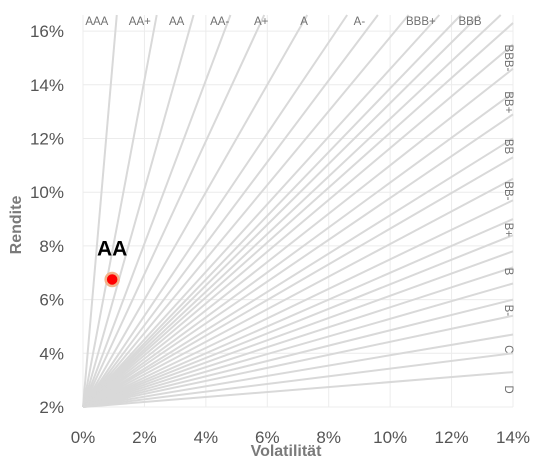  Describe the element at coordinates (96, 22) in the screenshot. I see `rating-label-top: AAA` at that location.